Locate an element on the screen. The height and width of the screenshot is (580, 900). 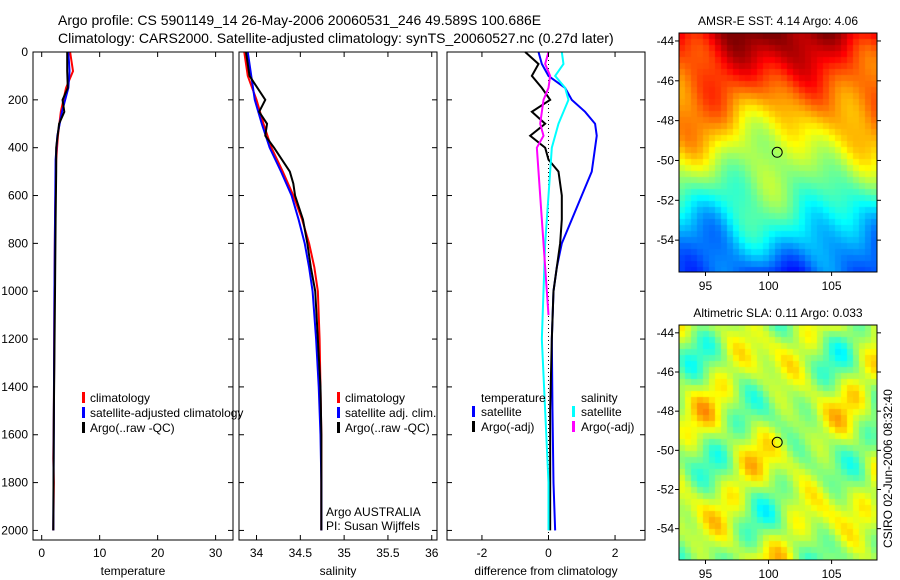
y-tick-label: 1000 is located at coordinates (14, 291).